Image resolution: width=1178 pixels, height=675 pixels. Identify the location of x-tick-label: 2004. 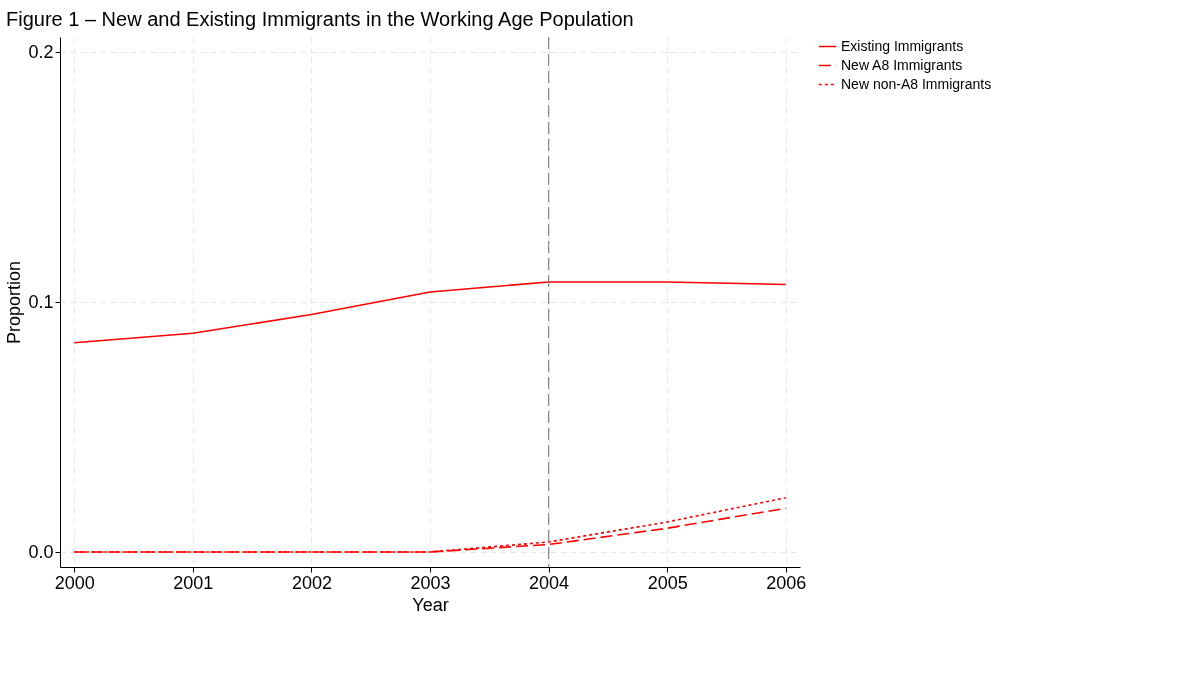
(549, 582).